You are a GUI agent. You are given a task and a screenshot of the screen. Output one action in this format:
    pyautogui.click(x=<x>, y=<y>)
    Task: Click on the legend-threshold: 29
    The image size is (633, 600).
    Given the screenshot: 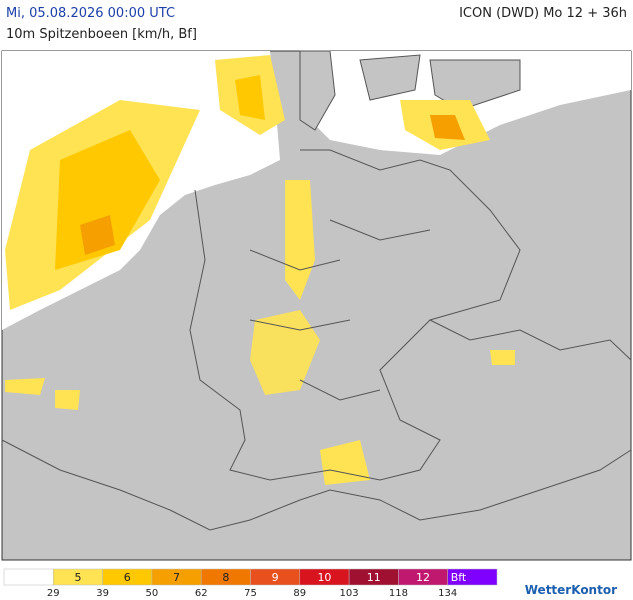 What is the action you would take?
    pyautogui.click(x=53, y=593)
    